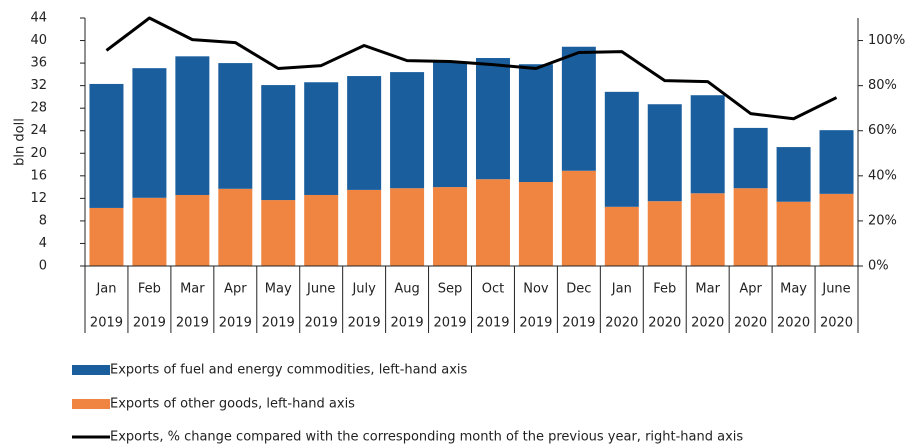  What do you see at coordinates (882, 85) in the screenshot?
I see `y2-tick-label: 80%` at bounding box center [882, 85].